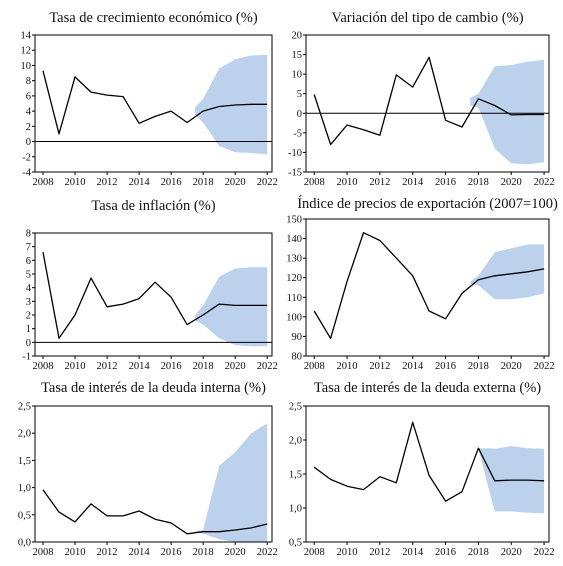  What do you see at coordinates (24, 543) in the screenshot?
I see `y-tick-label: 0,0` at bounding box center [24, 543].